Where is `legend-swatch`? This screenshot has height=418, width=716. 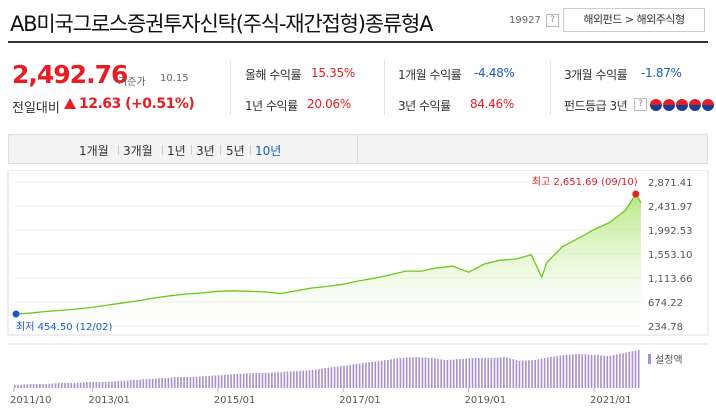 legend-swatch is located at coordinates (649, 359).